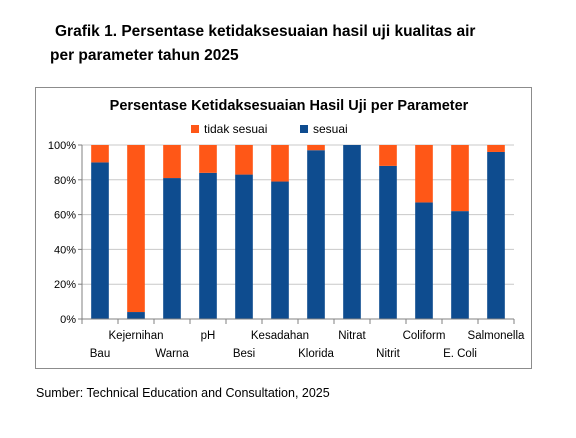  Describe the element at coordinates (424, 260) in the screenshot. I see `bar-sesuai-coliform` at that location.